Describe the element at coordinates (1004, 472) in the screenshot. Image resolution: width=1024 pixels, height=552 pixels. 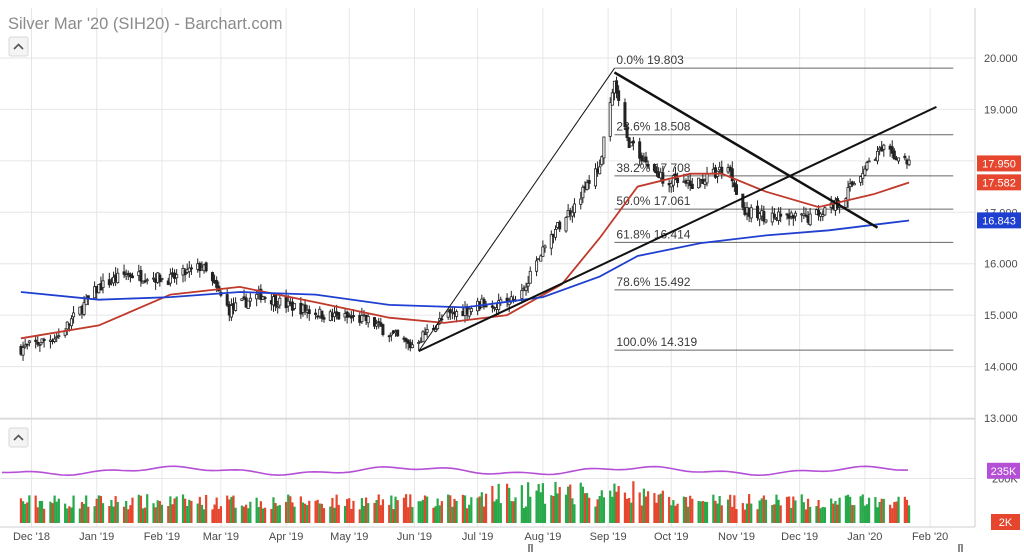
I see `volume-ma-badge-text: 235K` at that location.